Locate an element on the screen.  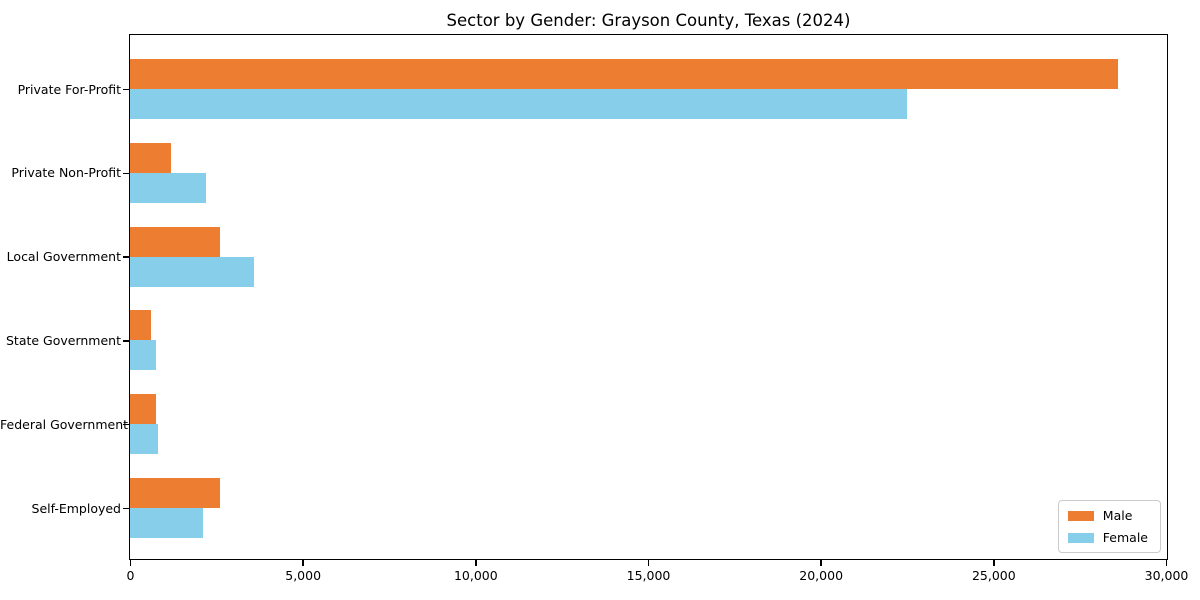
bar-male-self-employed is located at coordinates (175, 493).